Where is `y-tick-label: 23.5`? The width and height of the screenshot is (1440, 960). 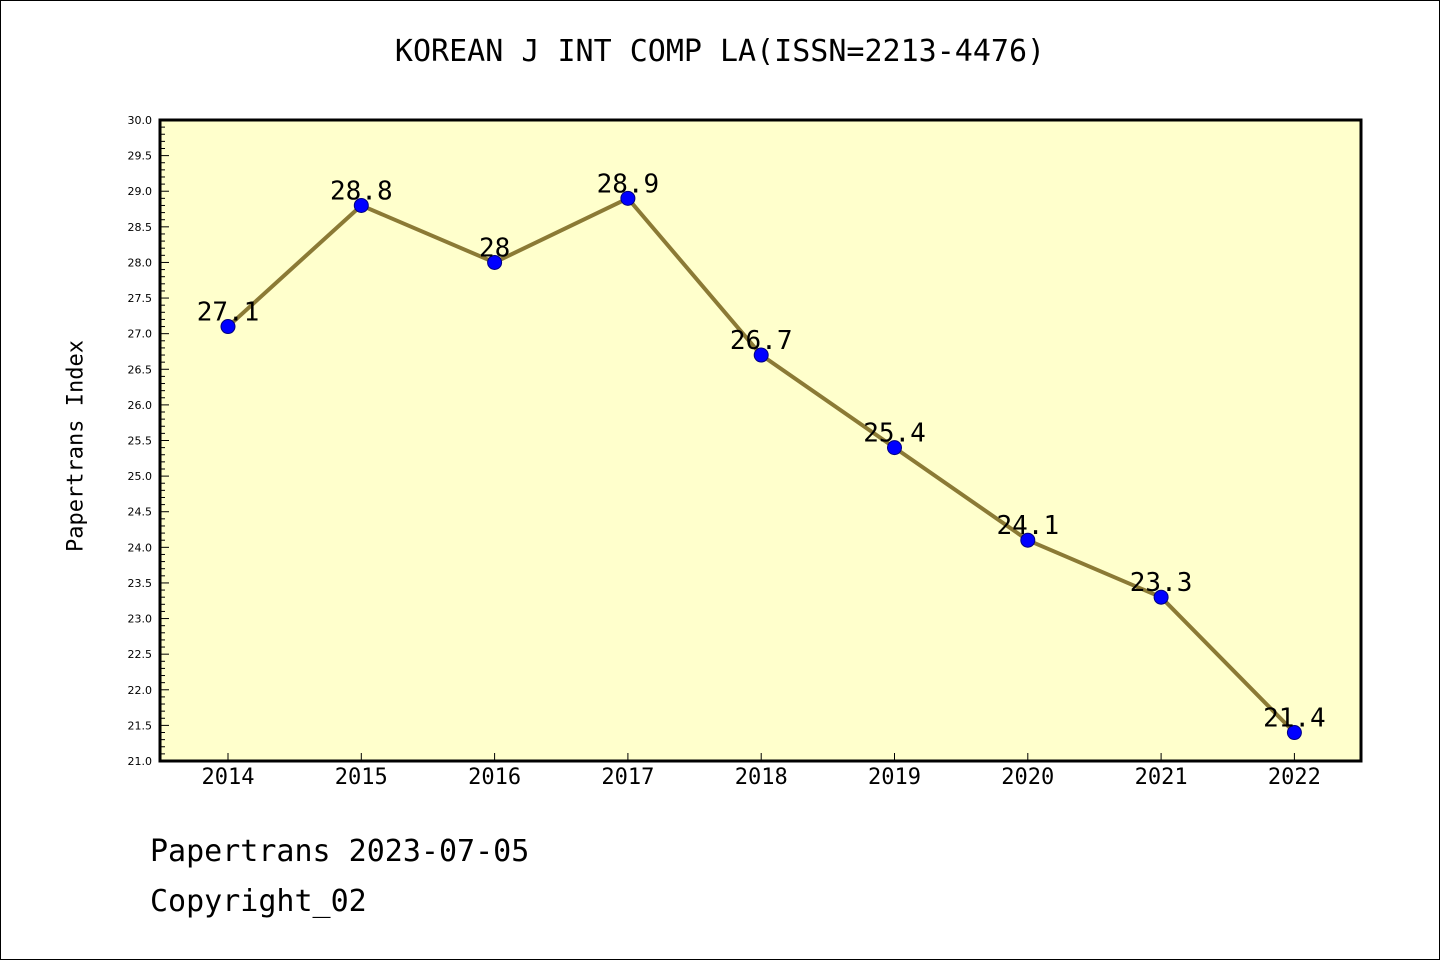 y-tick-label: 23.5 is located at coordinates (140, 583).